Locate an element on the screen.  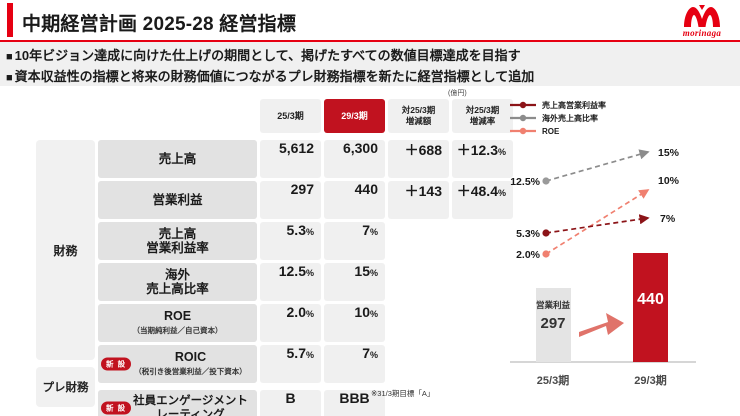
morinaga-m-logo-icon is located at coordinates (702, 16).